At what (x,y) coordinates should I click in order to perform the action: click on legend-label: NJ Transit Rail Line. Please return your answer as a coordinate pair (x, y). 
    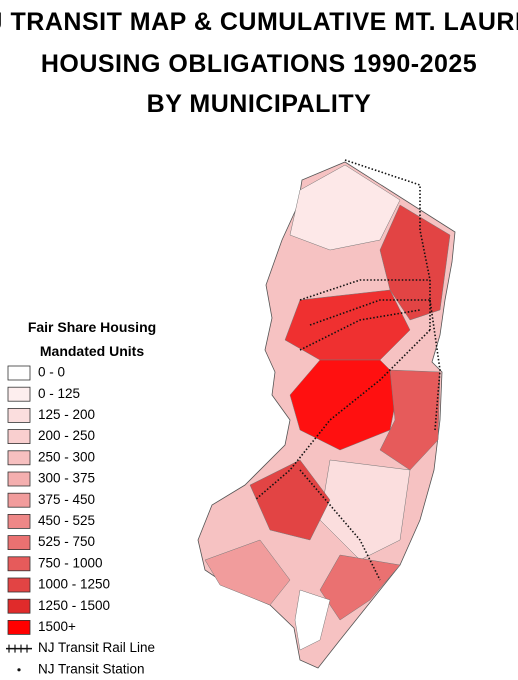
    Looking at the image, I should click on (96, 647).